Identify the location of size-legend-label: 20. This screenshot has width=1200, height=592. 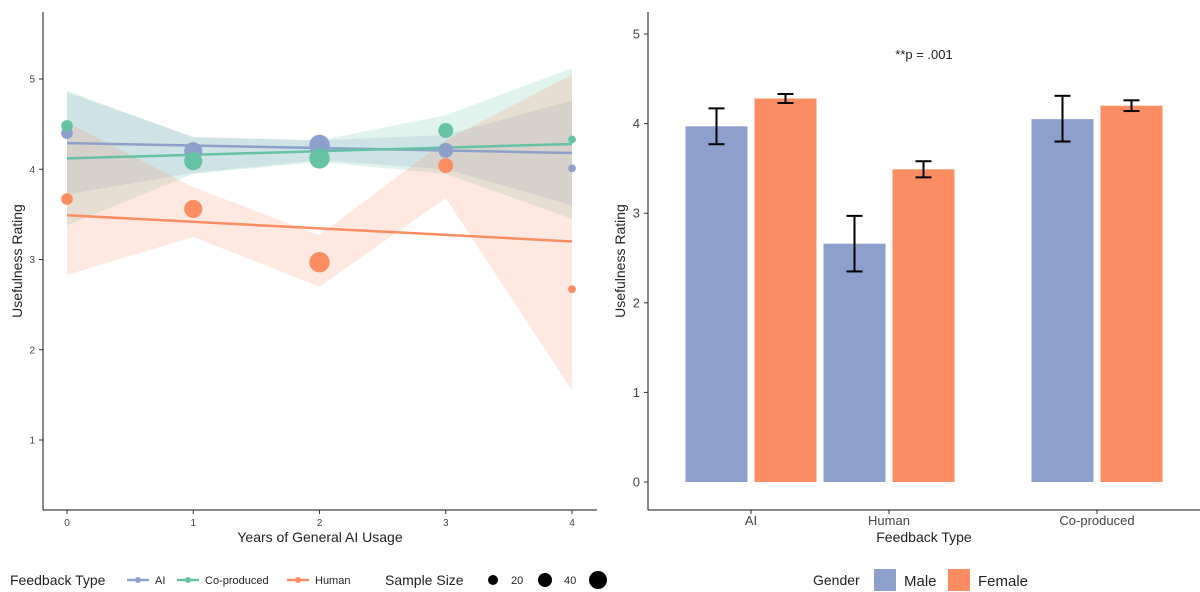
(517, 581).